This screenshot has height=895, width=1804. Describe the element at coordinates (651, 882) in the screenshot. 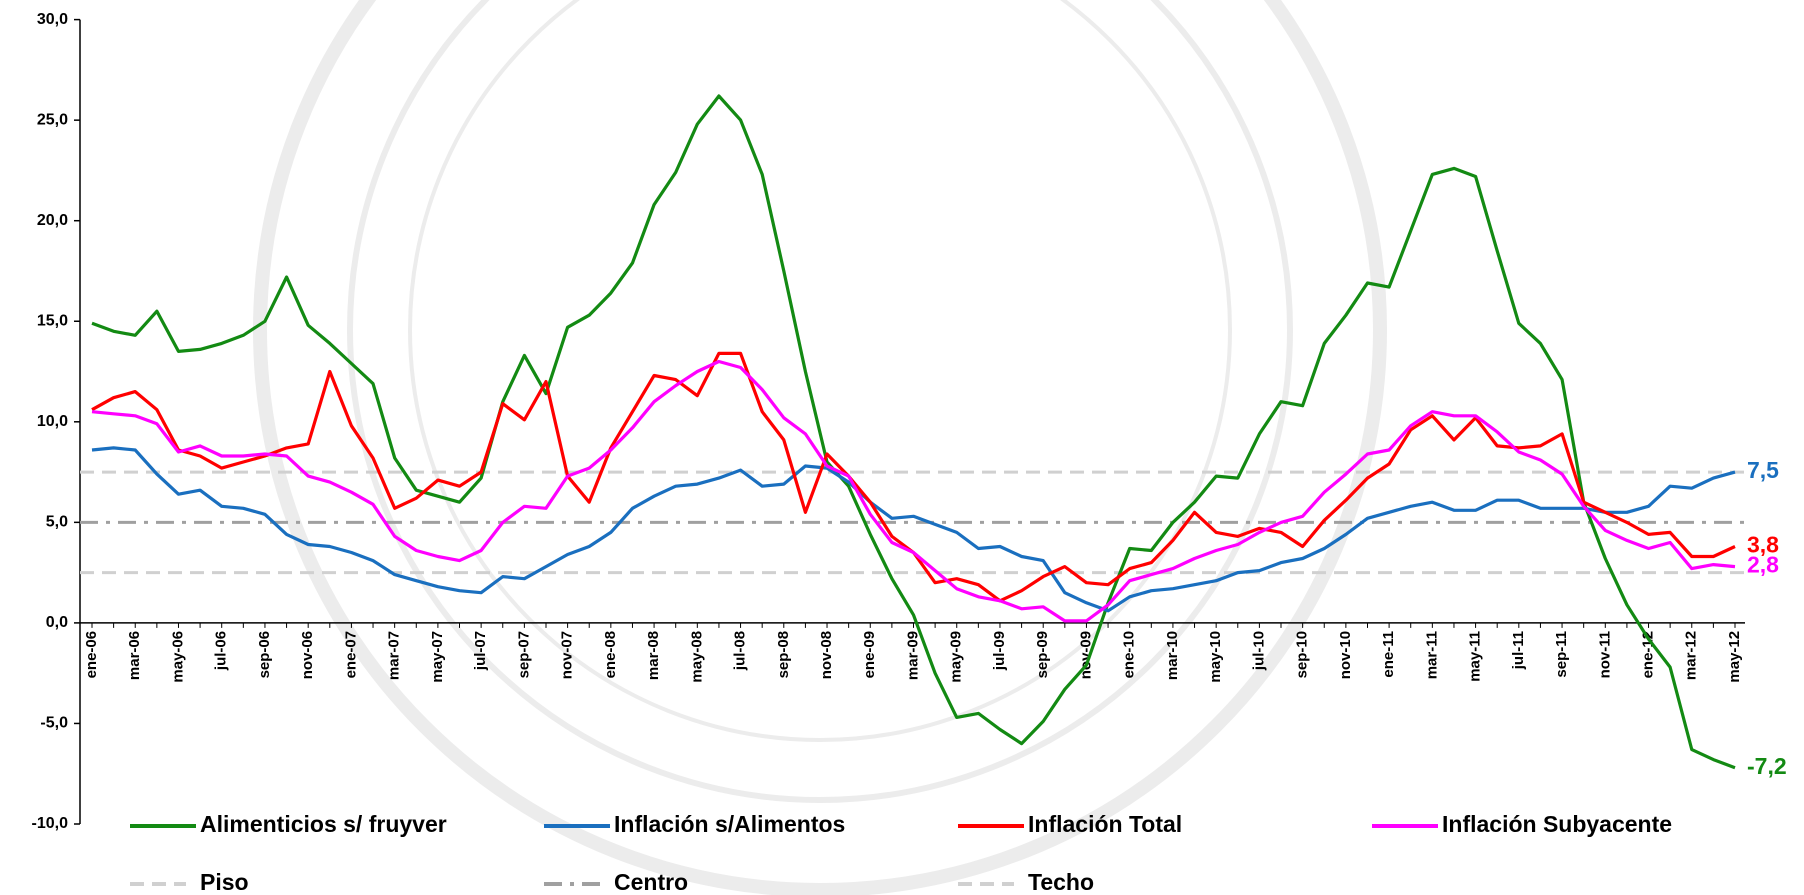

I see `legend-label: Centro` at that location.